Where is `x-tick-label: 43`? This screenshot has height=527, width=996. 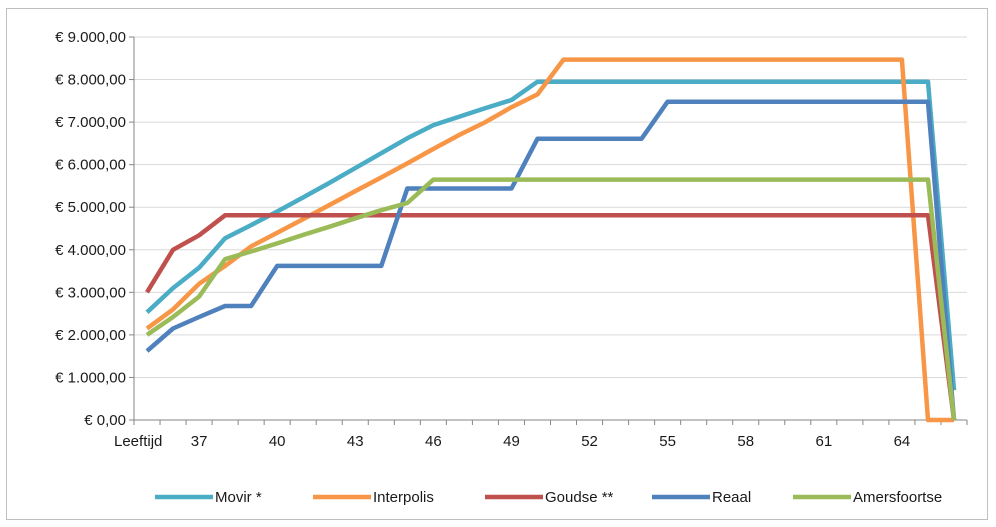
x-tick-label: 43 is located at coordinates (355, 441).